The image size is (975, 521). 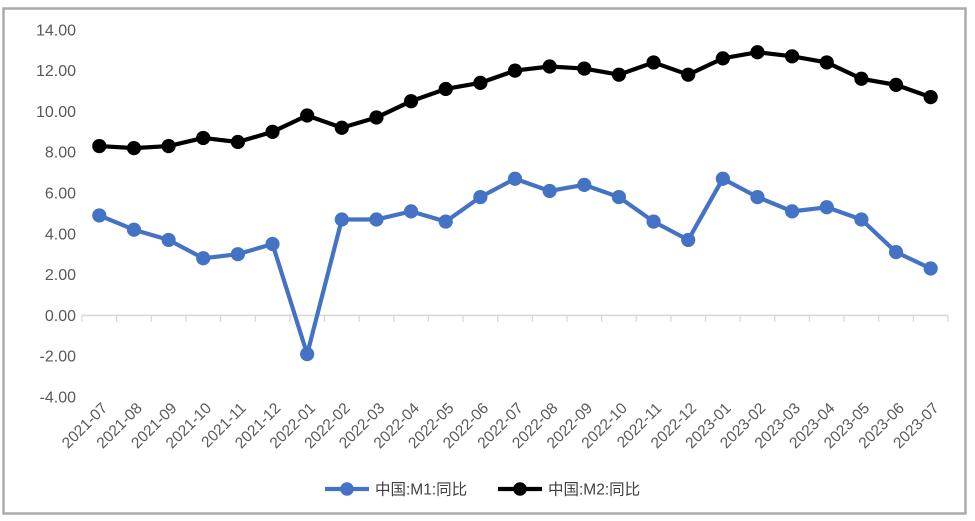 I want to click on legend-item-m2: 中国:M2:同比, so click(x=569, y=490).